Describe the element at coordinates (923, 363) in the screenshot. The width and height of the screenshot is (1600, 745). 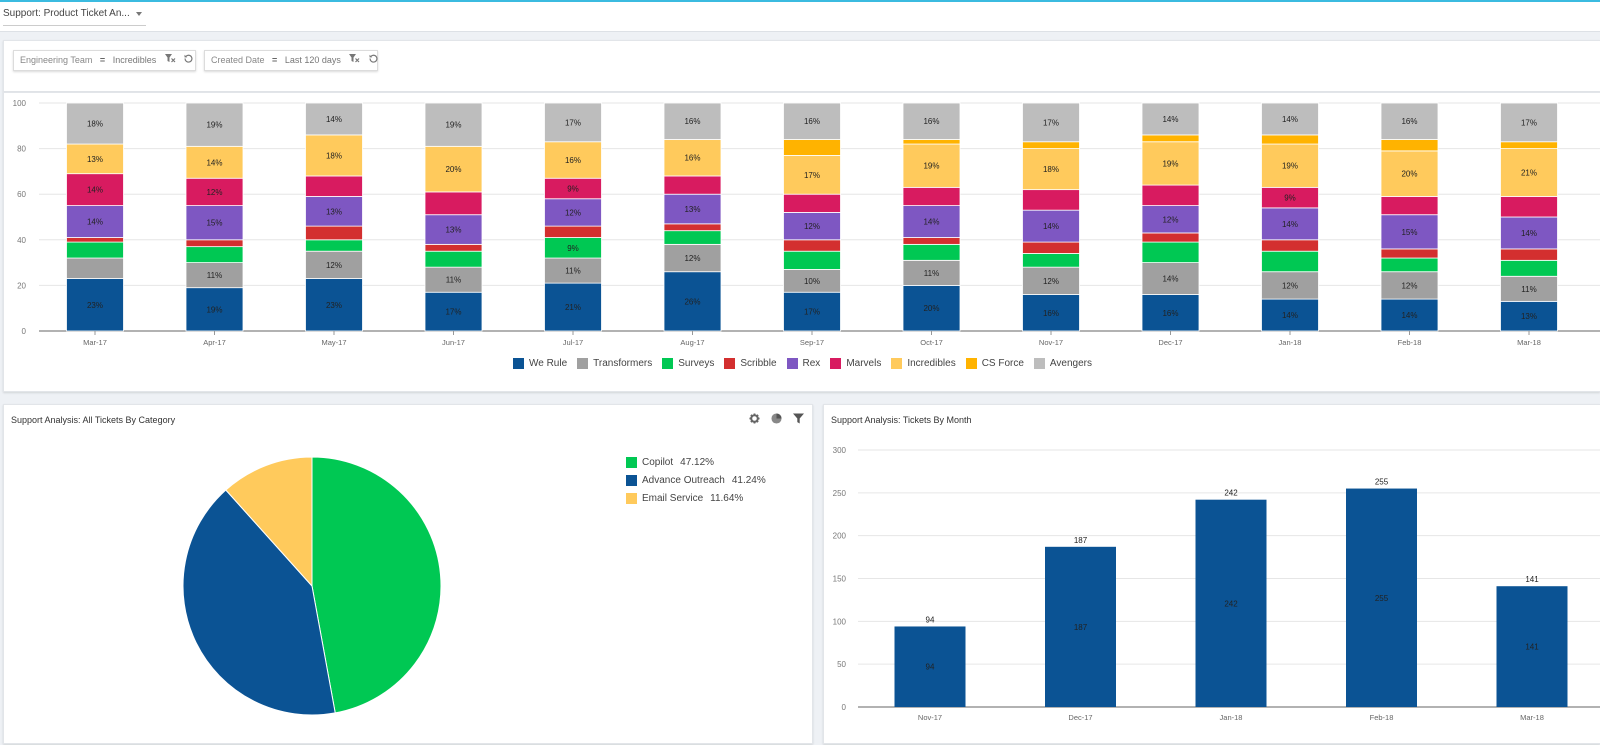
I see `legend-item: Incredibles` at that location.